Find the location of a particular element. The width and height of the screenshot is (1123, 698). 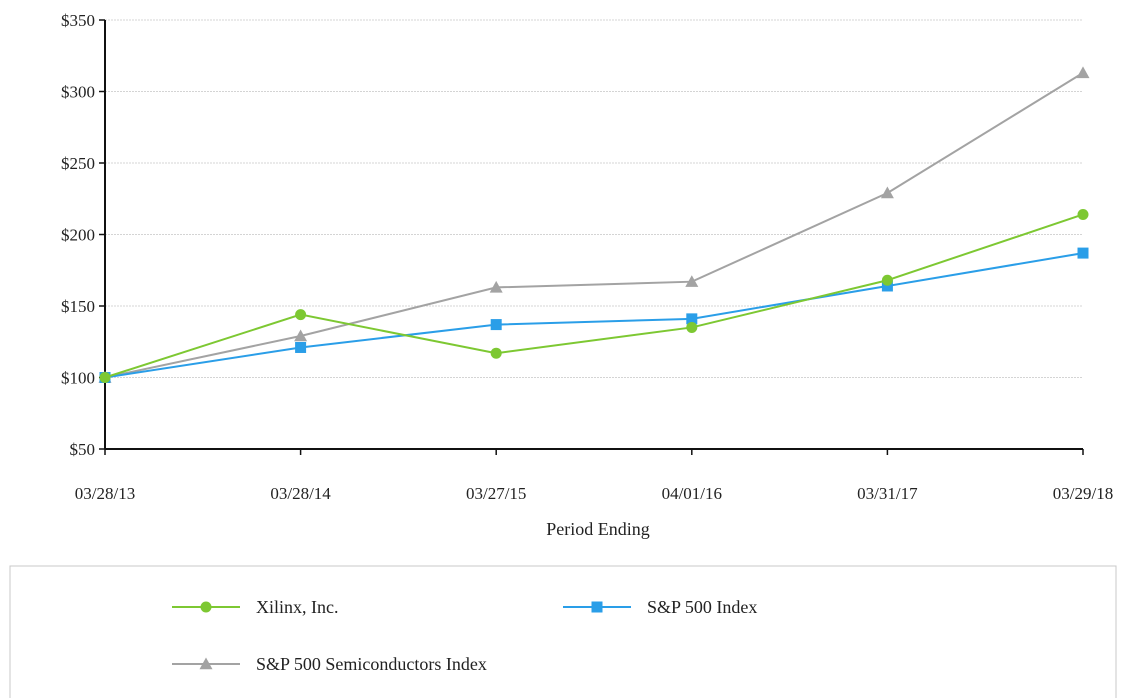

legend-item: Xilinx, Inc. is located at coordinates (255, 607).